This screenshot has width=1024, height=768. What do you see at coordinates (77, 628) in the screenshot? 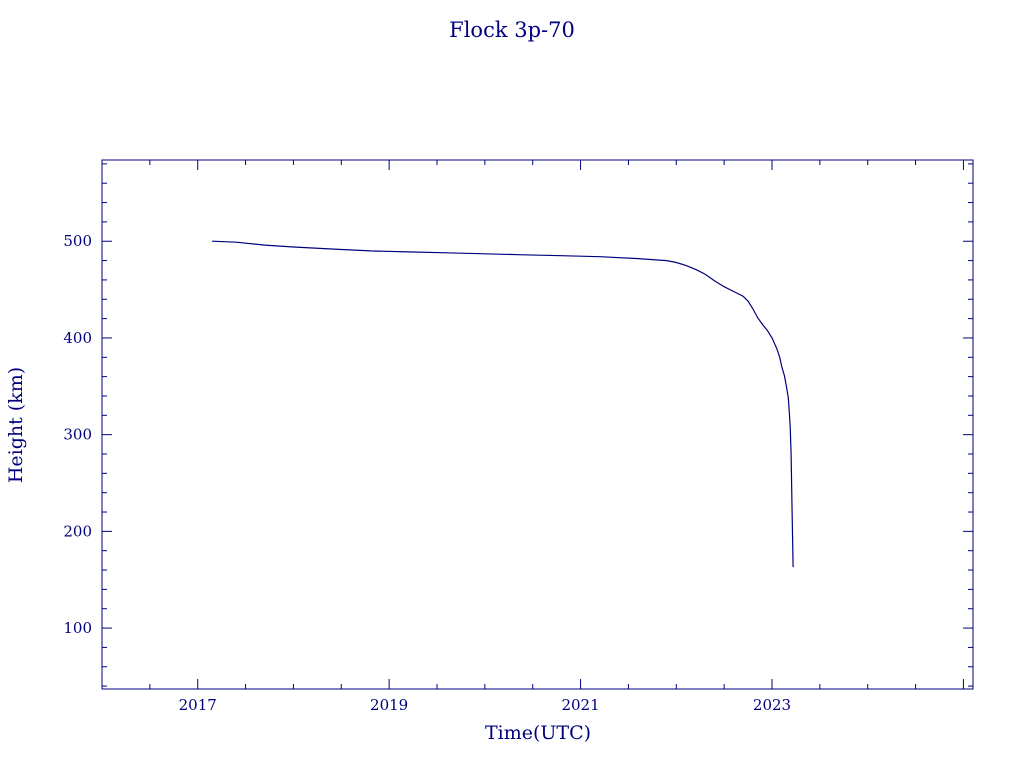
I see `y-tick-label: 100` at bounding box center [77, 628].